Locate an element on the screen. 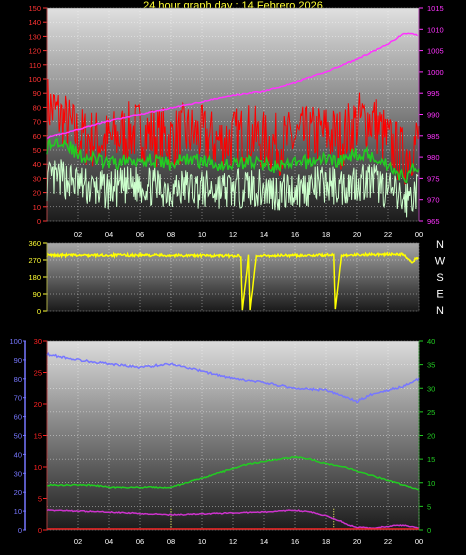  right-tick-label: 35 is located at coordinates (431, 365).